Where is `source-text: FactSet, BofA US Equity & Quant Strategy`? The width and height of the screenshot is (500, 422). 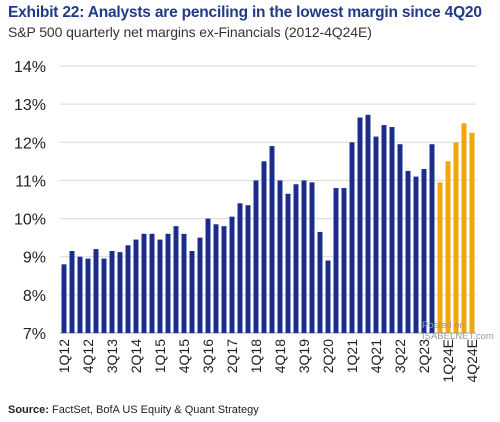 source-text: FactSet, BofA US Equity & Quant Strategy is located at coordinates (155, 410).